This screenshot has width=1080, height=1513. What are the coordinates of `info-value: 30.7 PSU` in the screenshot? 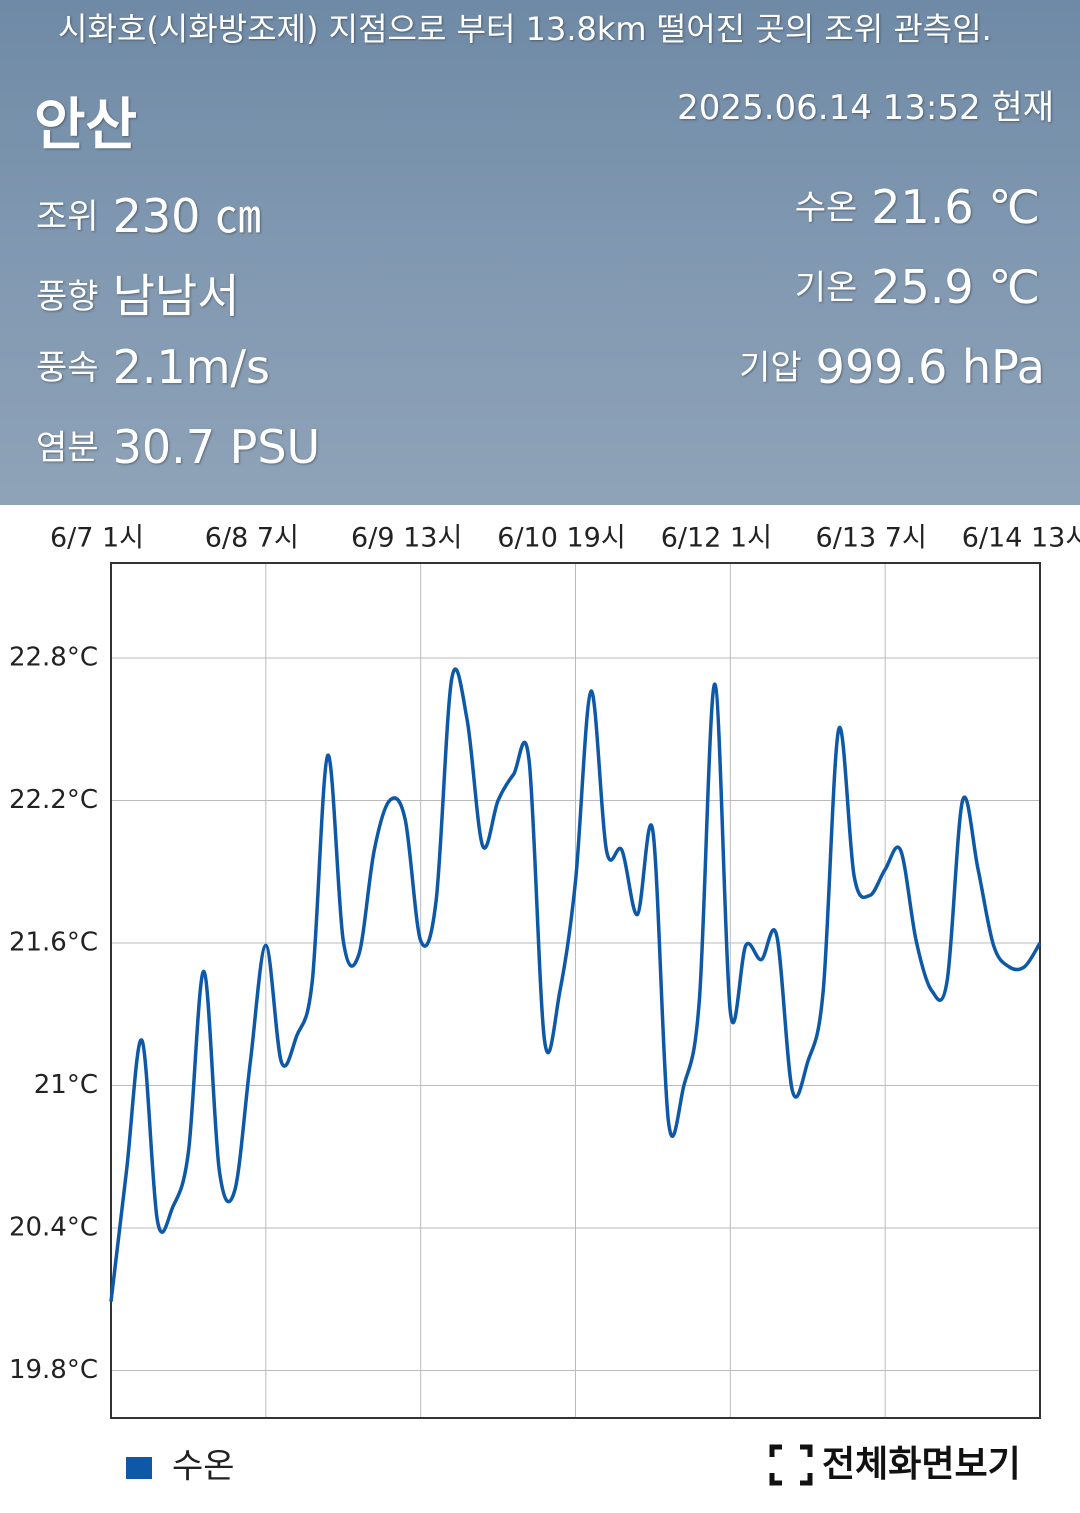 It's located at (216, 447).